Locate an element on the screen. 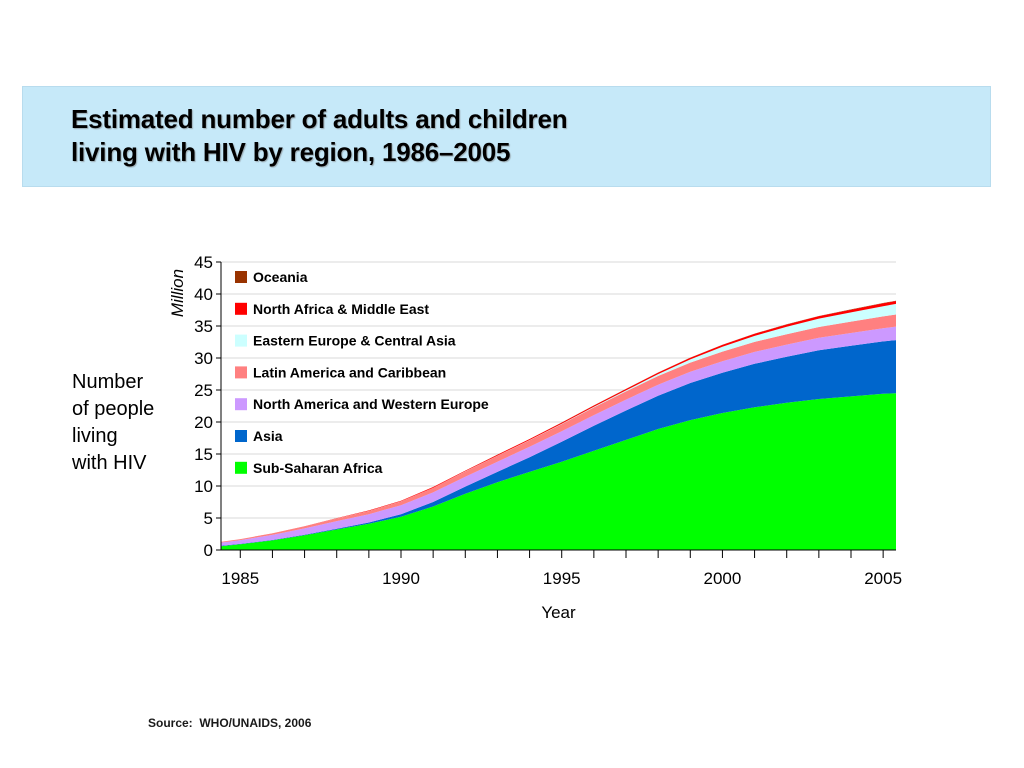 Image resolution: width=1024 pixels, height=768 pixels. y-tick-label: 15 is located at coordinates (203, 454).